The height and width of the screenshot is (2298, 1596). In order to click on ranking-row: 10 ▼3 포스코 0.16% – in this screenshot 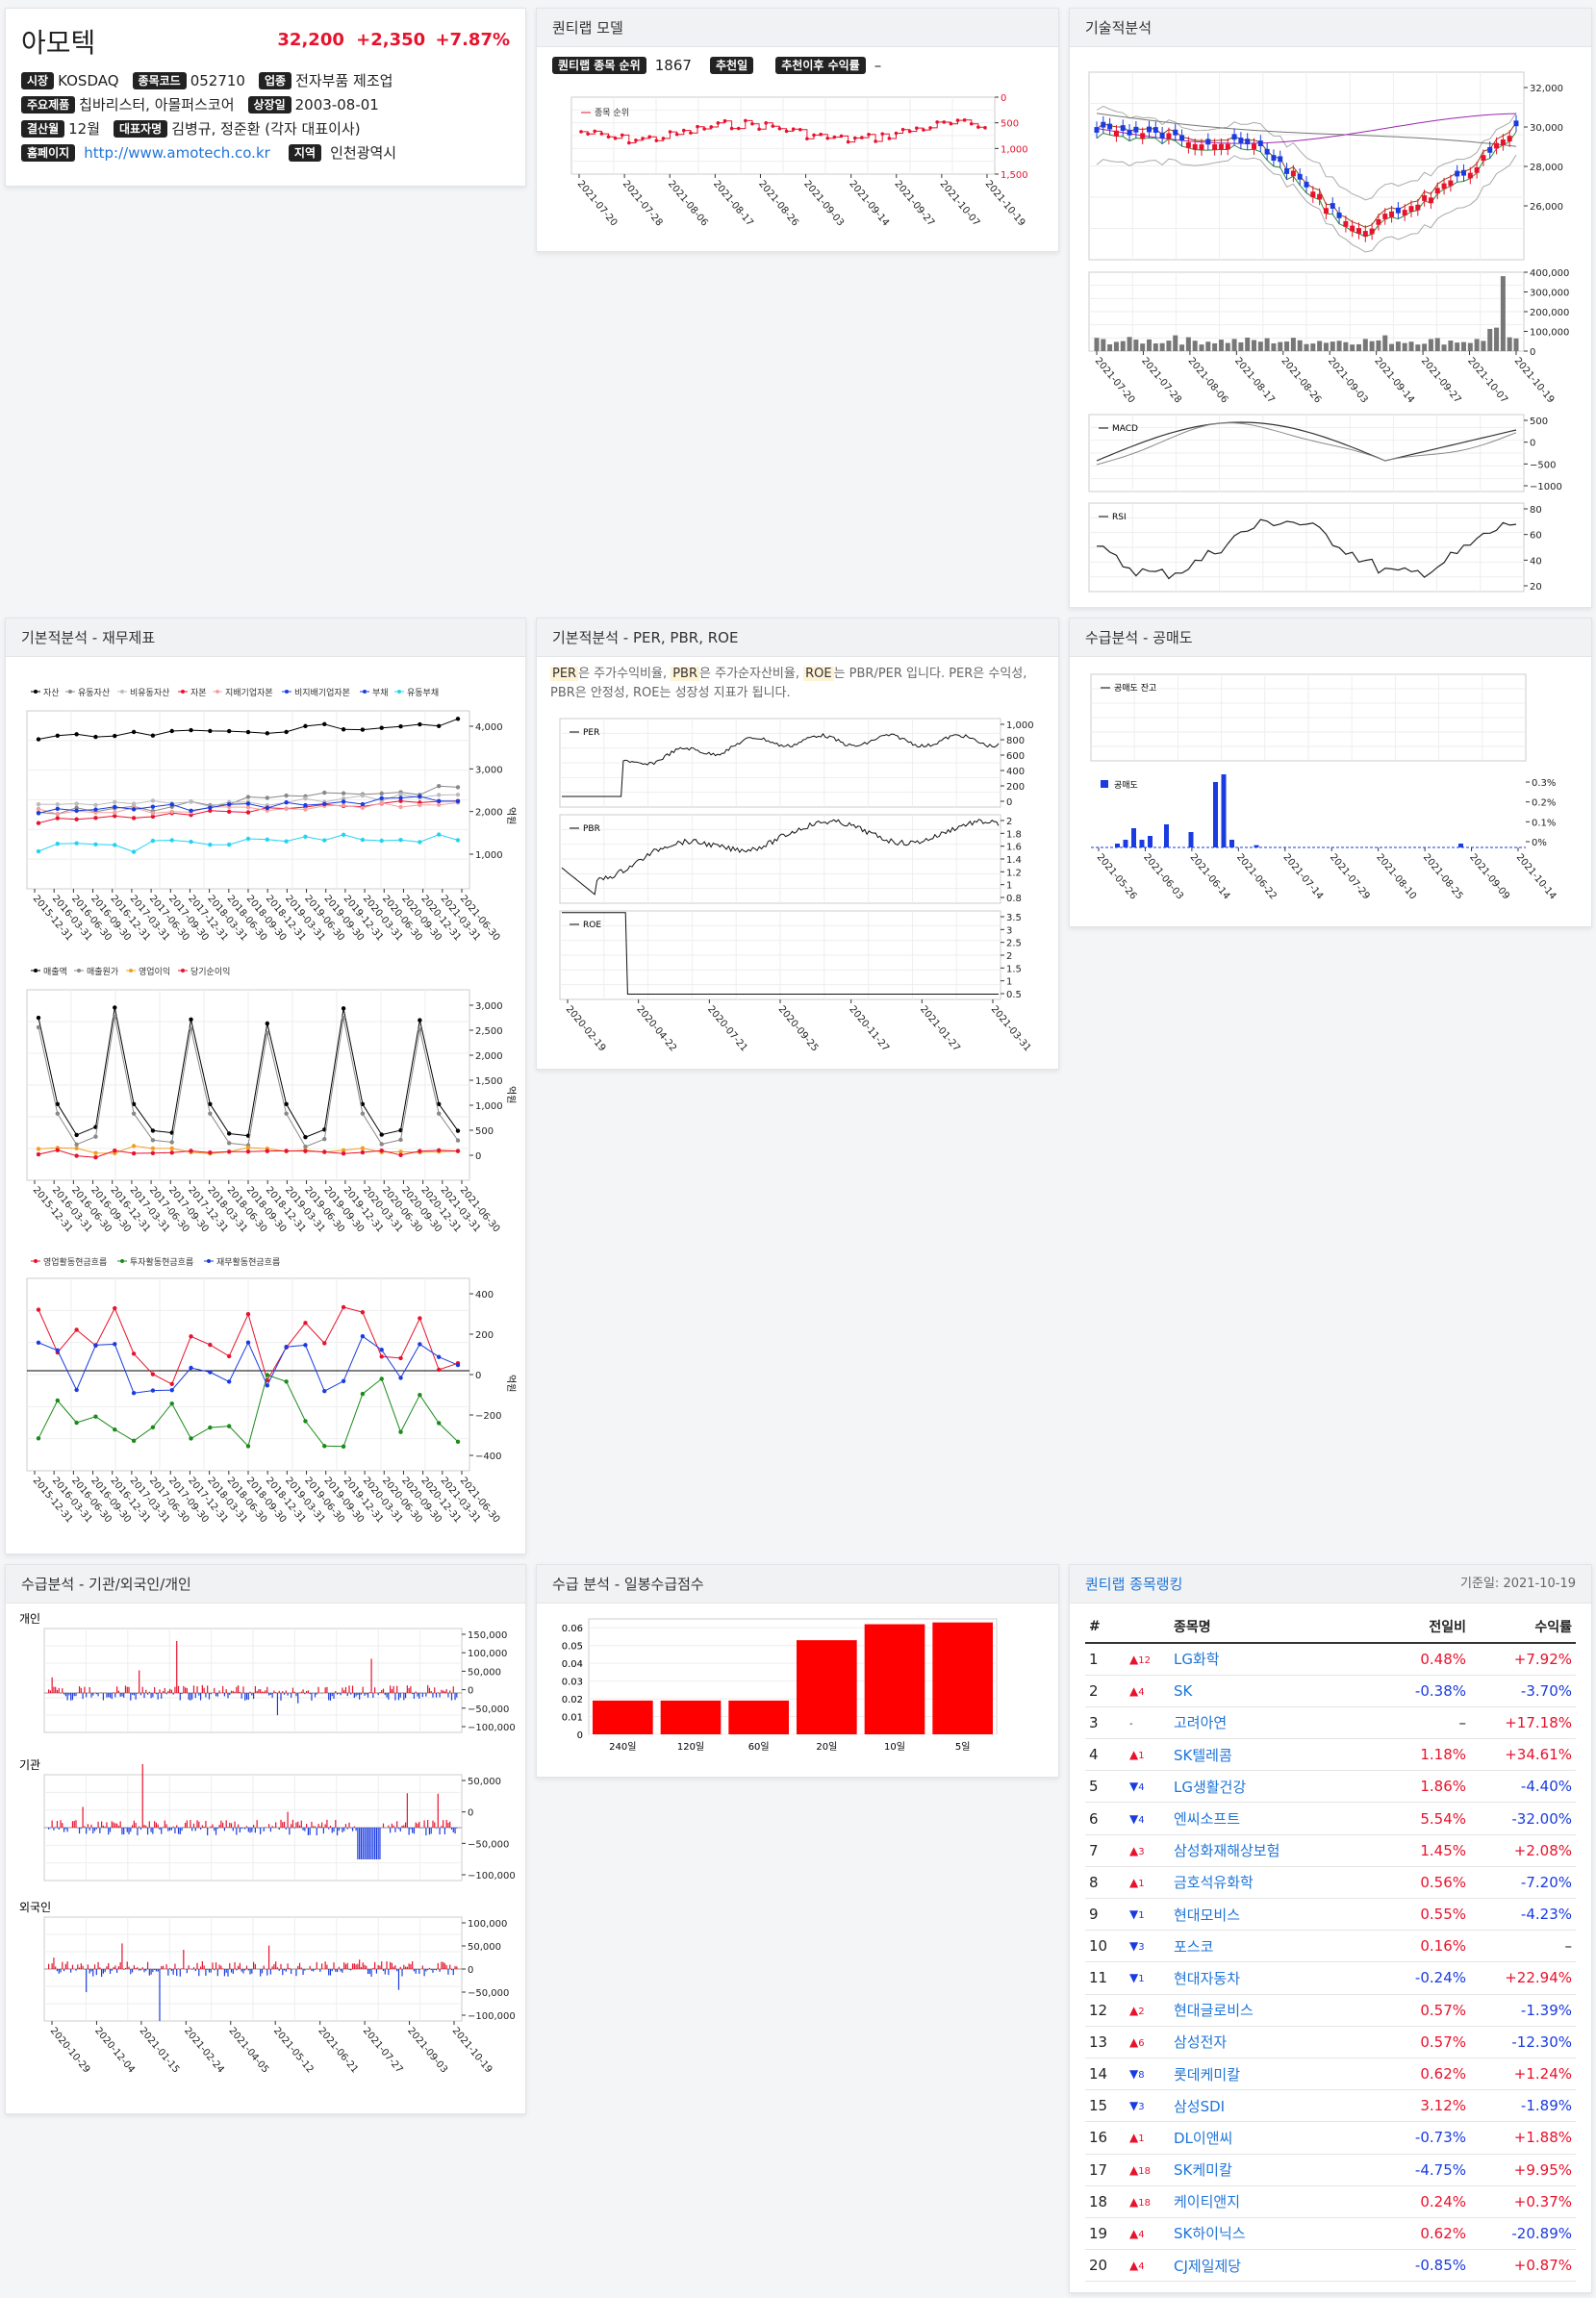, I will do `click(1330, 1946)`.